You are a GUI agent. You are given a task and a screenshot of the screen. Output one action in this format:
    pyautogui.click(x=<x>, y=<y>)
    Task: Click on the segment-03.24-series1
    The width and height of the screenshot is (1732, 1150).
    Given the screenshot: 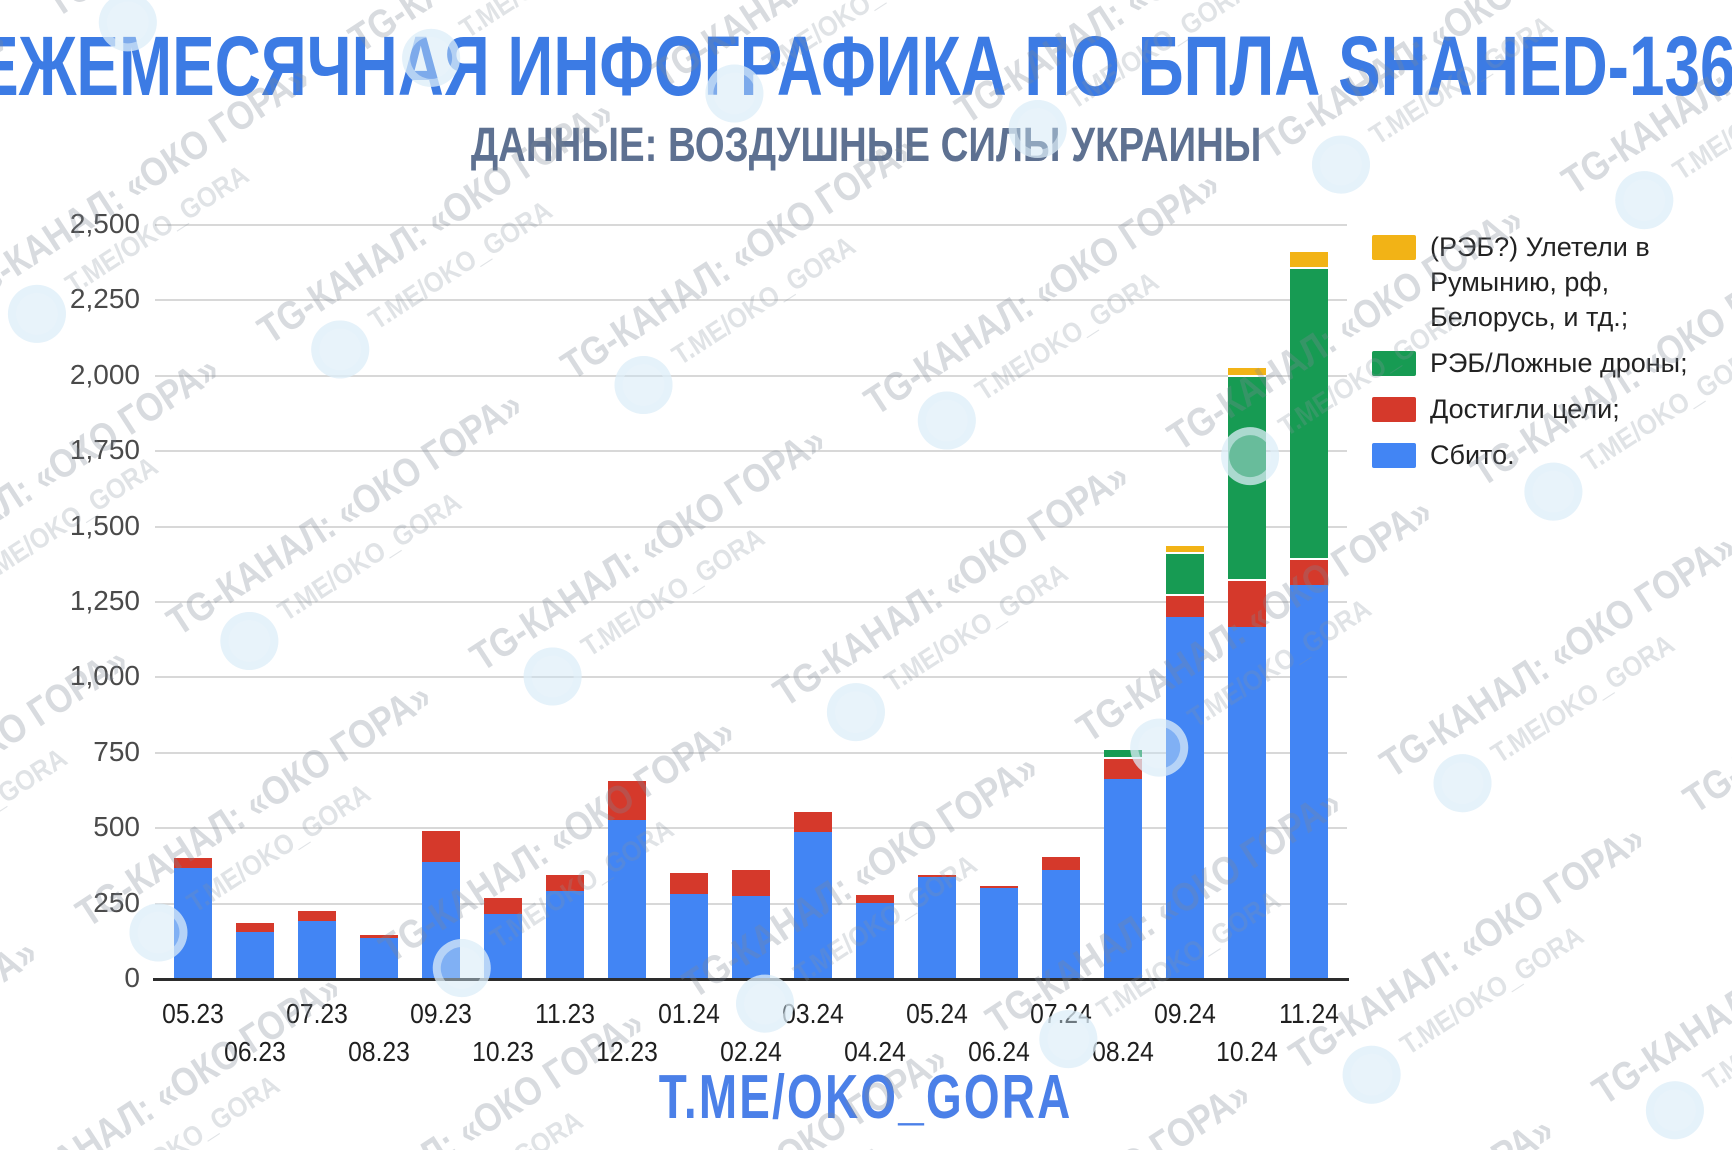 What is the action you would take?
    pyautogui.click(x=813, y=821)
    